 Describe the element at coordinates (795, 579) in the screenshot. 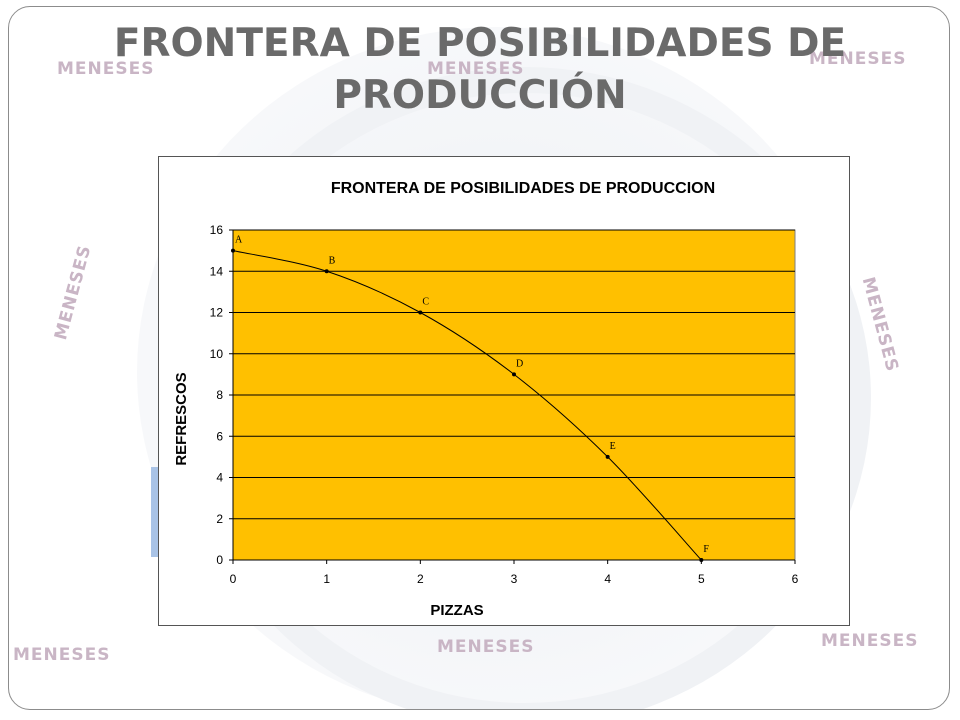

I see `x-tick-label: 6` at that location.